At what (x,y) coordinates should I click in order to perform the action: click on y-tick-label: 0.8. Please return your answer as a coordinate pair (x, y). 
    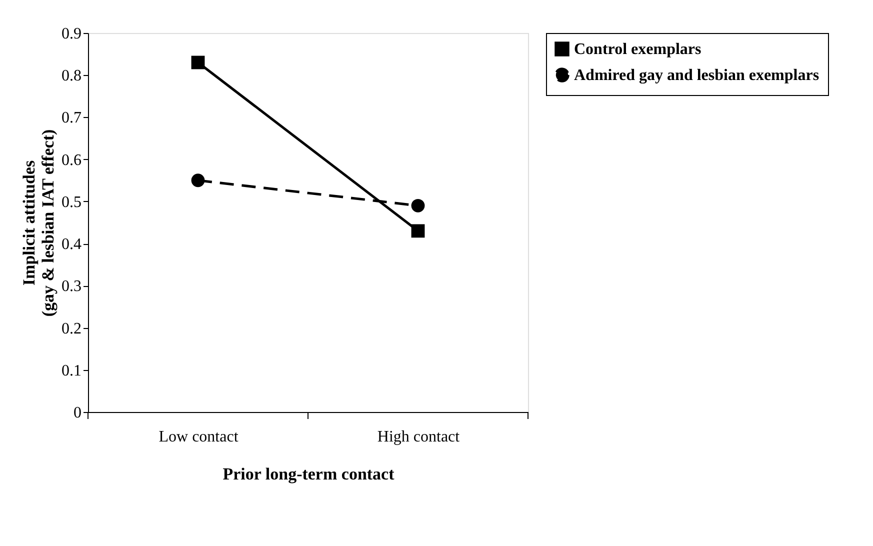
    Looking at the image, I should click on (72, 76).